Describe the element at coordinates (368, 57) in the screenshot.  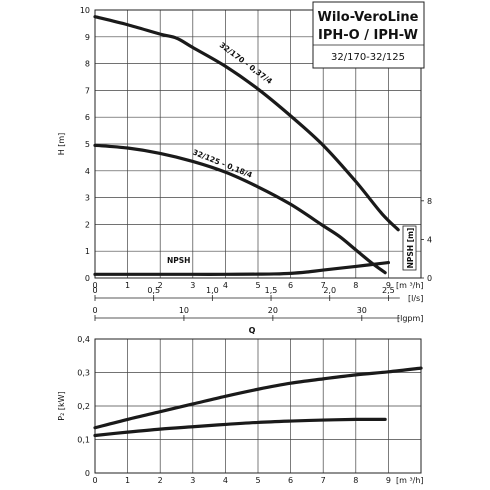
I see `title-line-3: 32/170-32/125` at that location.